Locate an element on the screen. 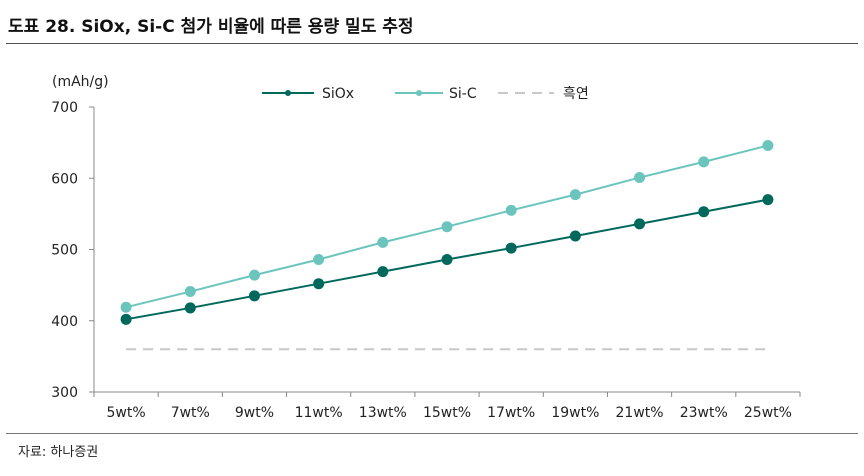 The height and width of the screenshot is (476, 864). legend-label-1: Si-C is located at coordinates (463, 94).